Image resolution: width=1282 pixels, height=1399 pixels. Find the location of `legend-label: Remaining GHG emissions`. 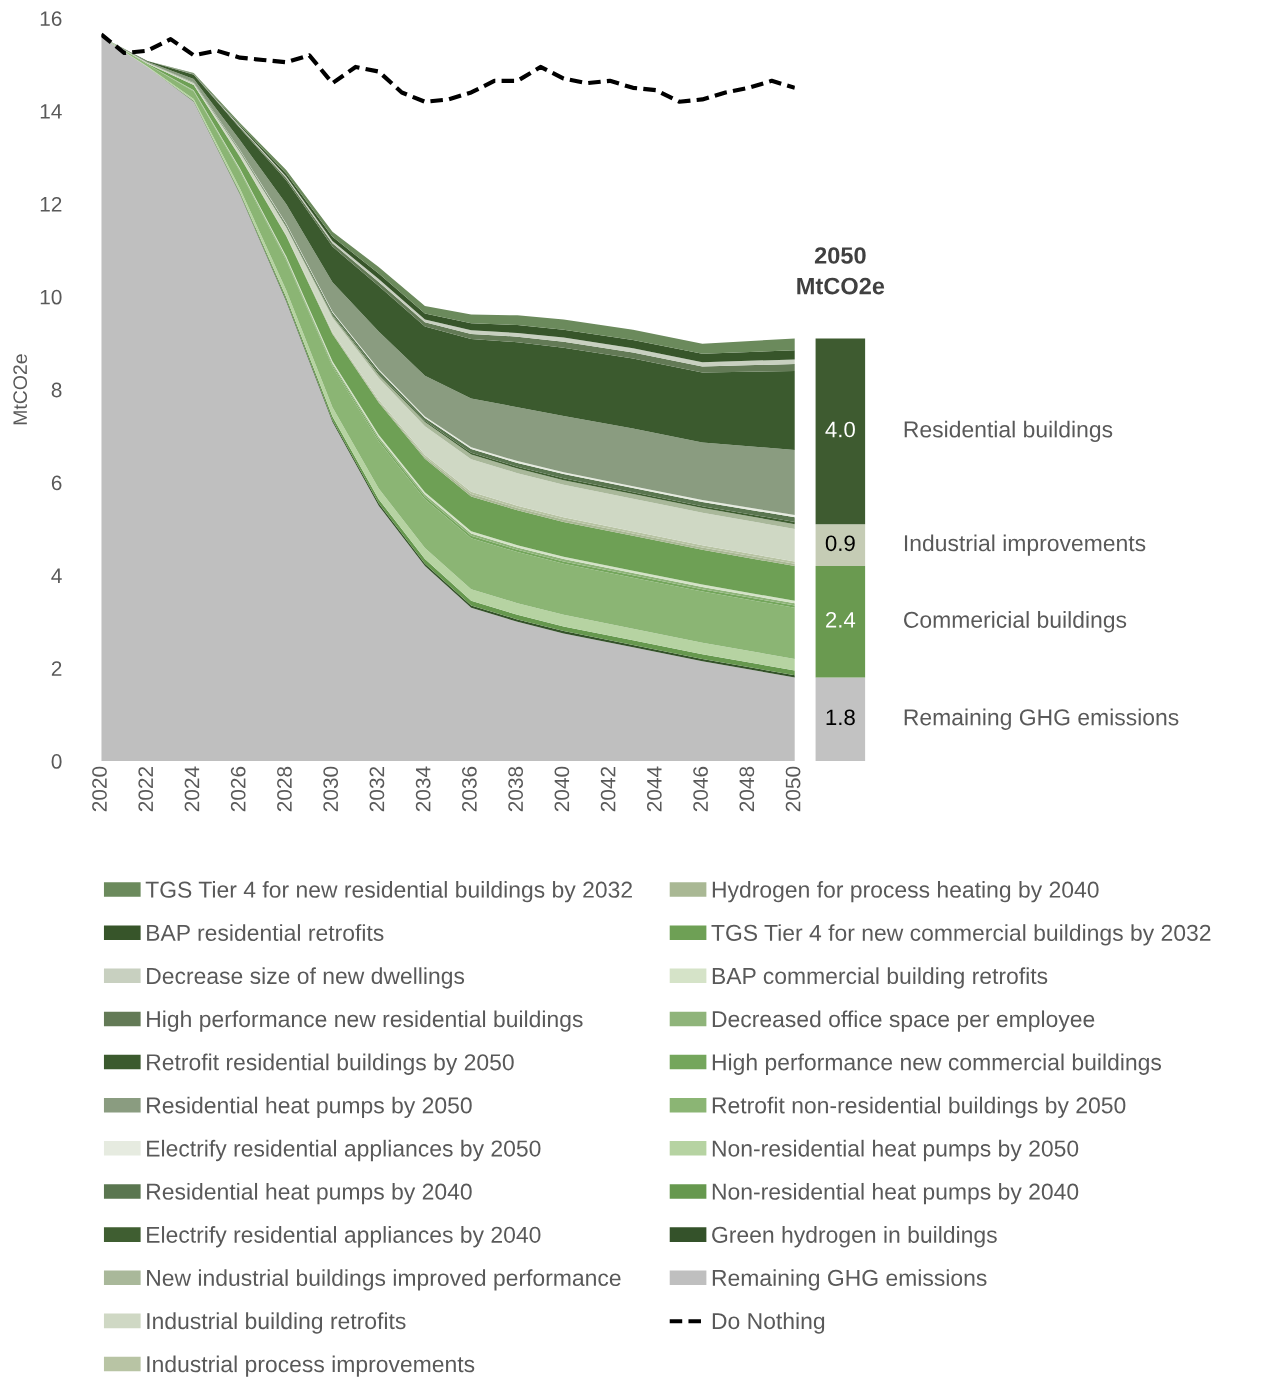

legend-label: Remaining GHG emissions is located at coordinates (849, 1280).